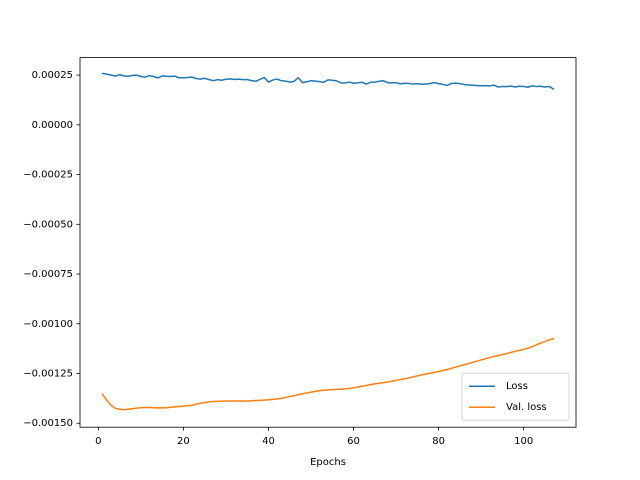  What do you see at coordinates (52, 125) in the screenshot?
I see `y-tick-label: 0.00000` at bounding box center [52, 125].